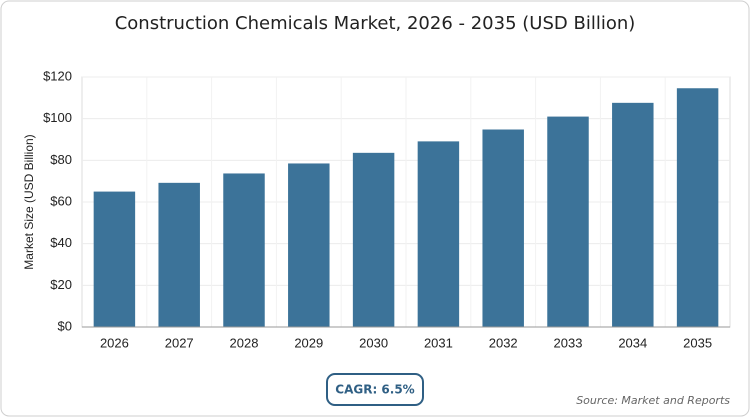 Image resolution: width=750 pixels, height=417 pixels. I want to click on x-tick-label: 2026, so click(114, 342).